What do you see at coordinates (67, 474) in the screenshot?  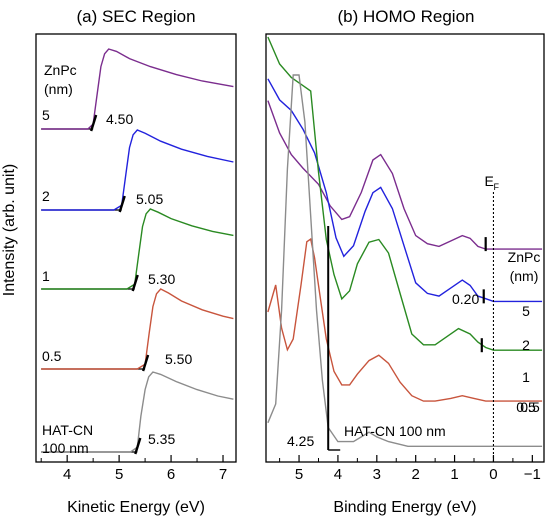 I see `panel-a-x-tick-label: 4` at bounding box center [67, 474].